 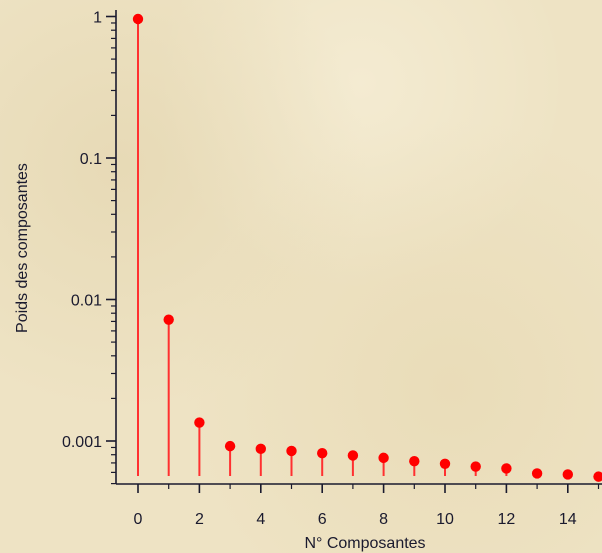 I want to click on x-tick-label: 6, so click(x=322, y=519).